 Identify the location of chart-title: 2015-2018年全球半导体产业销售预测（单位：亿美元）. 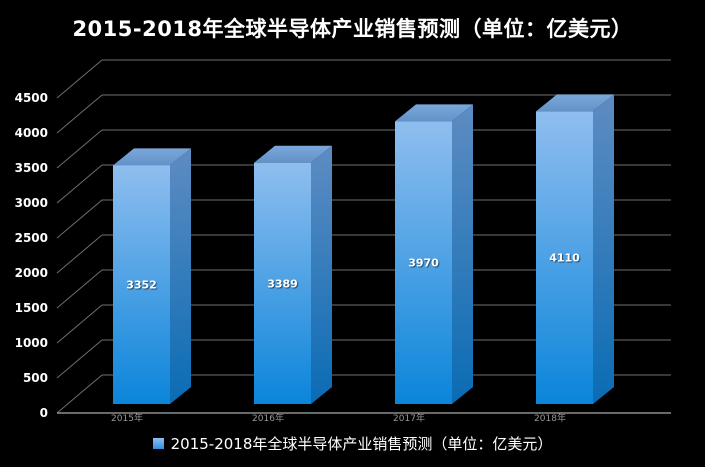
(352, 29).